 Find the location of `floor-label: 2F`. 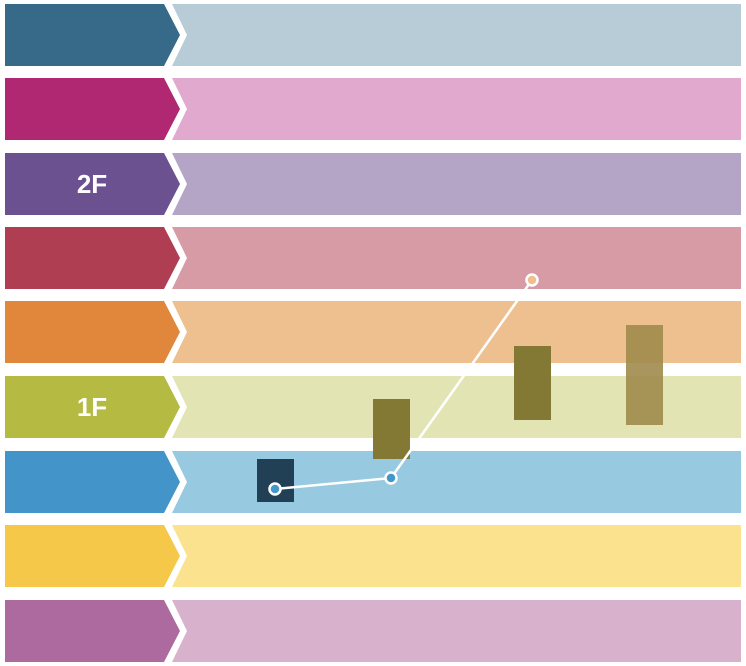

floor-label: 2F is located at coordinates (92, 184).